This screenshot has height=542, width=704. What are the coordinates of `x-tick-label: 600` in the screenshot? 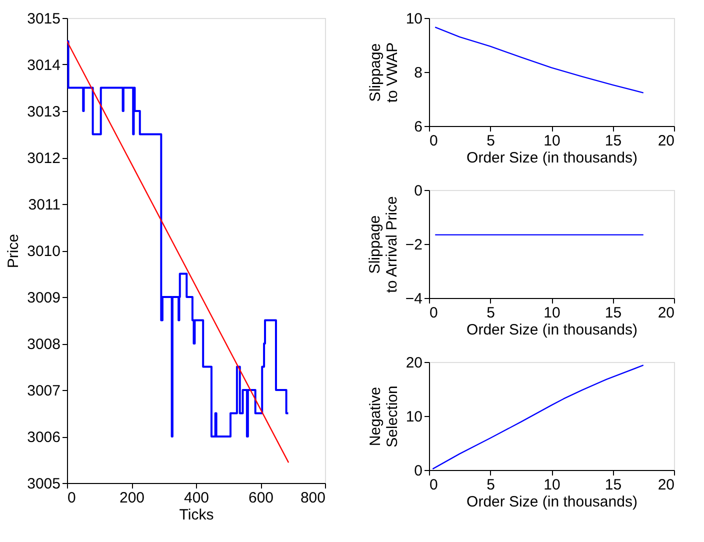 It's located at (261, 498).